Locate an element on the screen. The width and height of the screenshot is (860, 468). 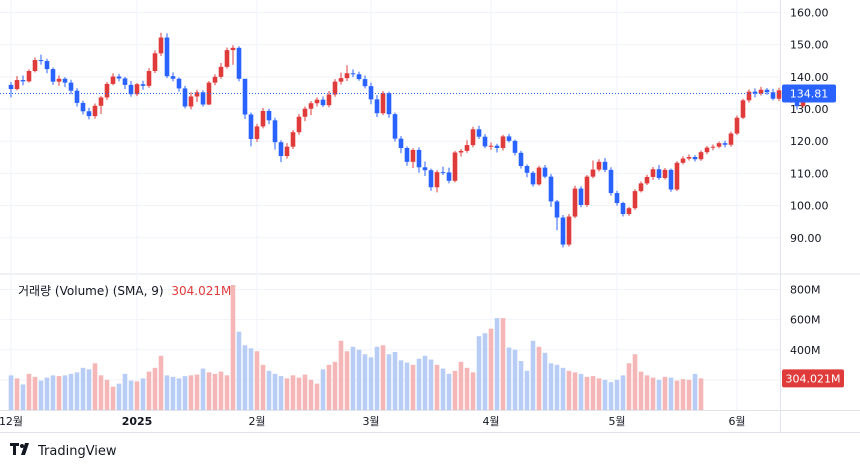
time-tick-label: 3월 is located at coordinates (370, 421).